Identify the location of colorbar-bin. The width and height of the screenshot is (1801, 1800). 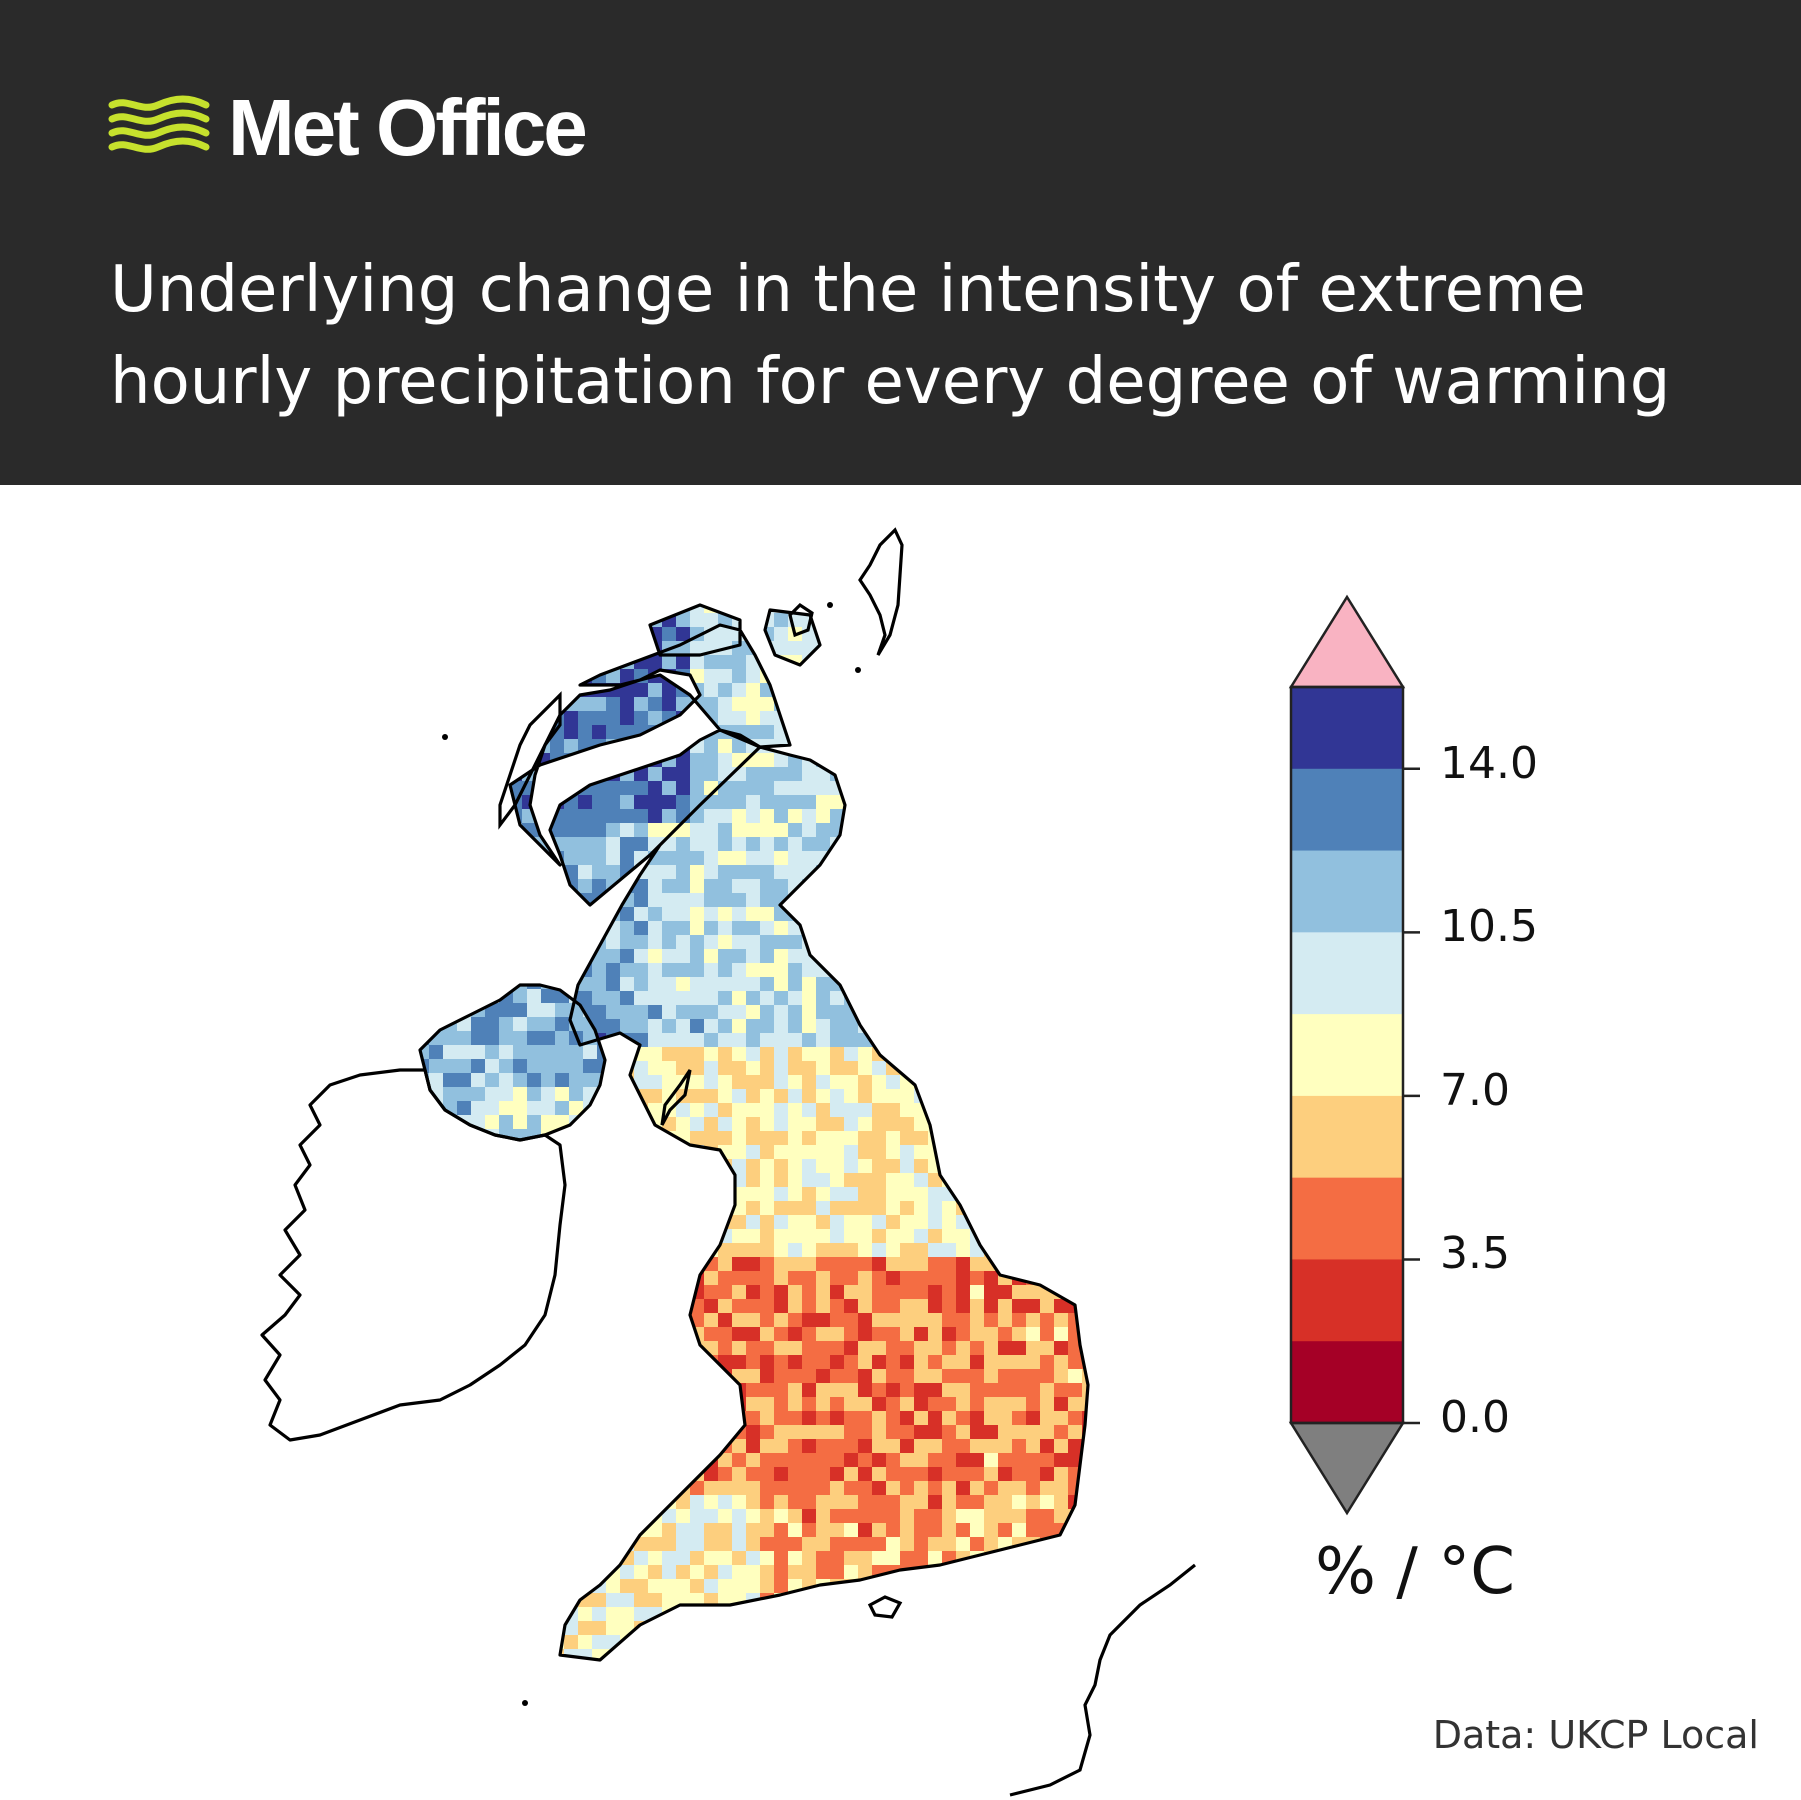
(1347, 973).